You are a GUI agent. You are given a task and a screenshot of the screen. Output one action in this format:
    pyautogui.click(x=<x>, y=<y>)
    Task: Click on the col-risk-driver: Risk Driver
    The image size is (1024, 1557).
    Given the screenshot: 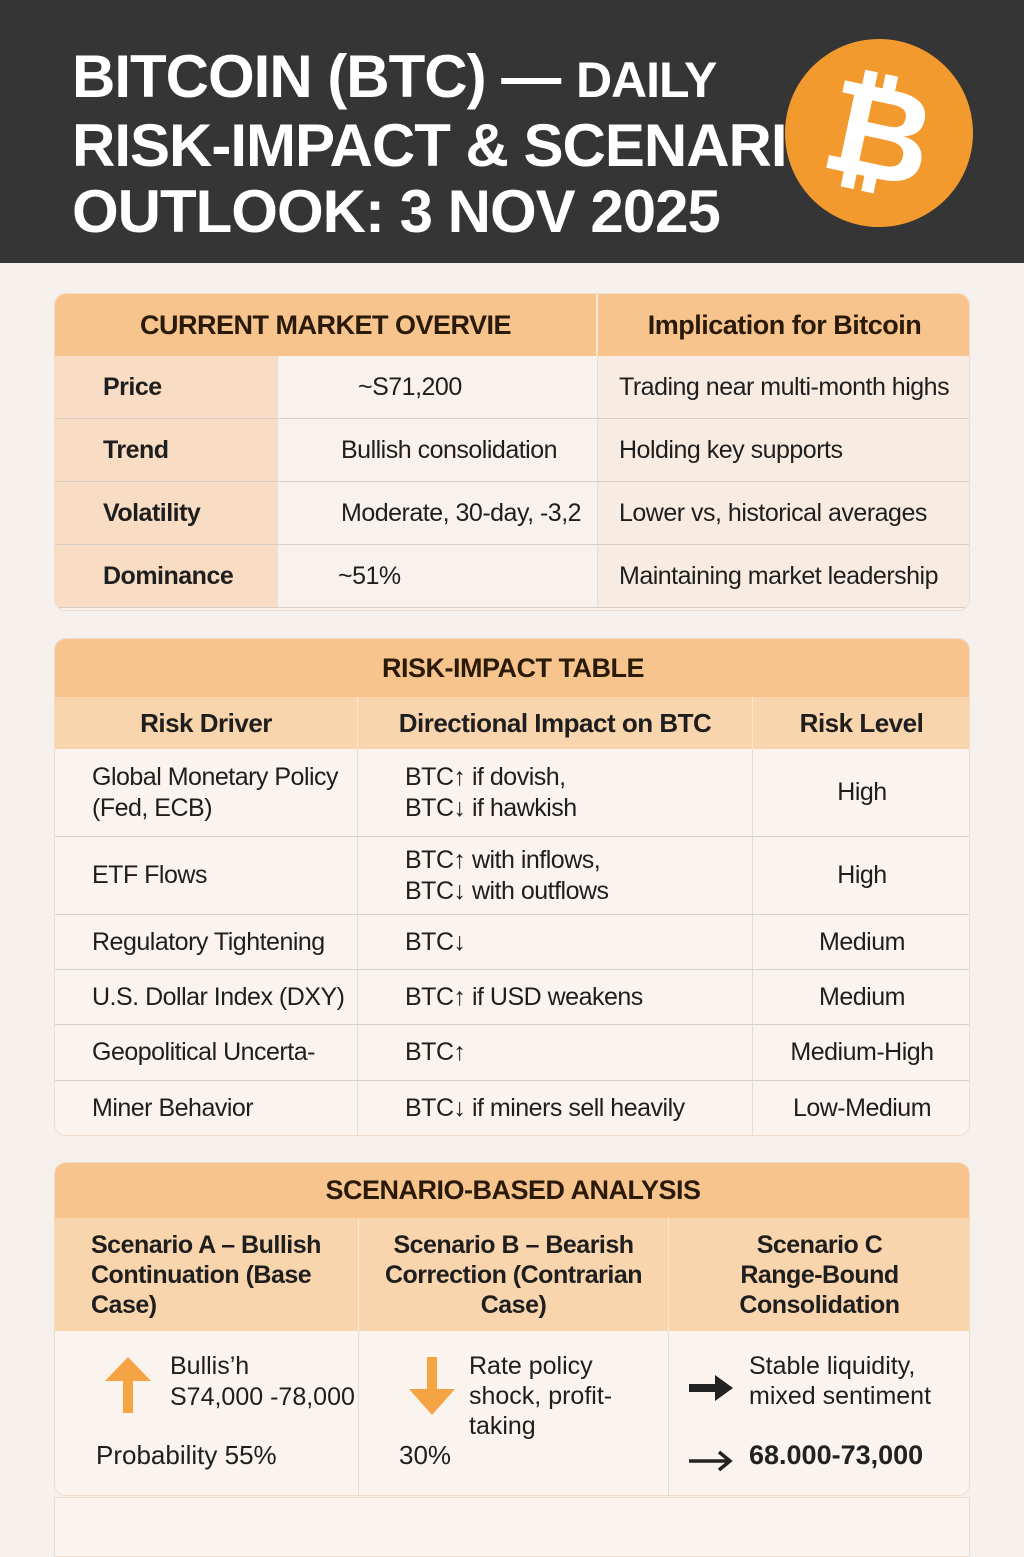 What is the action you would take?
    pyautogui.click(x=206, y=723)
    